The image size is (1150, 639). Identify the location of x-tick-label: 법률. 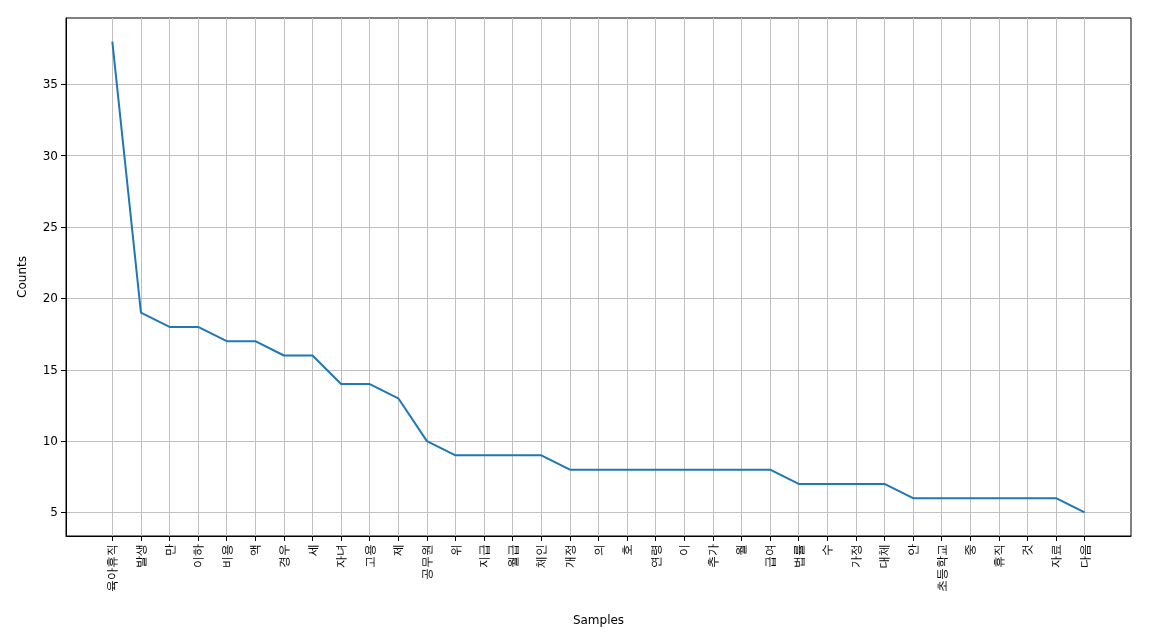
(798, 556).